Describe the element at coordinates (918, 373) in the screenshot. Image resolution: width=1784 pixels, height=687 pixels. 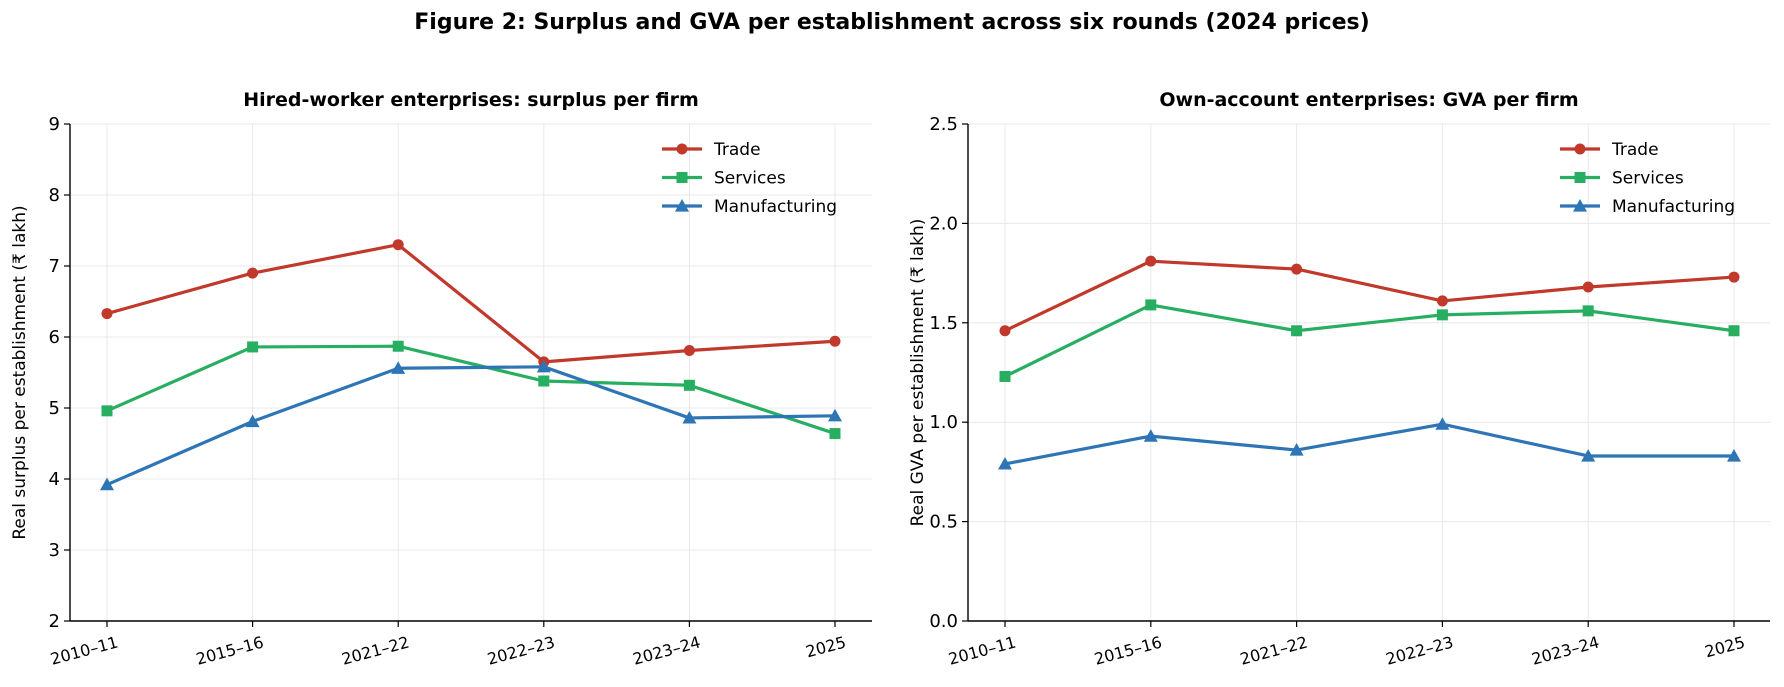
I see `y-axis-label: Real GVA per establishment (₹ lakh)` at that location.